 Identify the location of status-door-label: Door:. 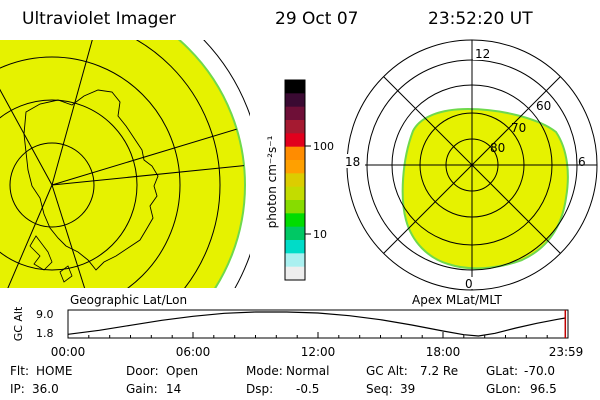
(142, 371).